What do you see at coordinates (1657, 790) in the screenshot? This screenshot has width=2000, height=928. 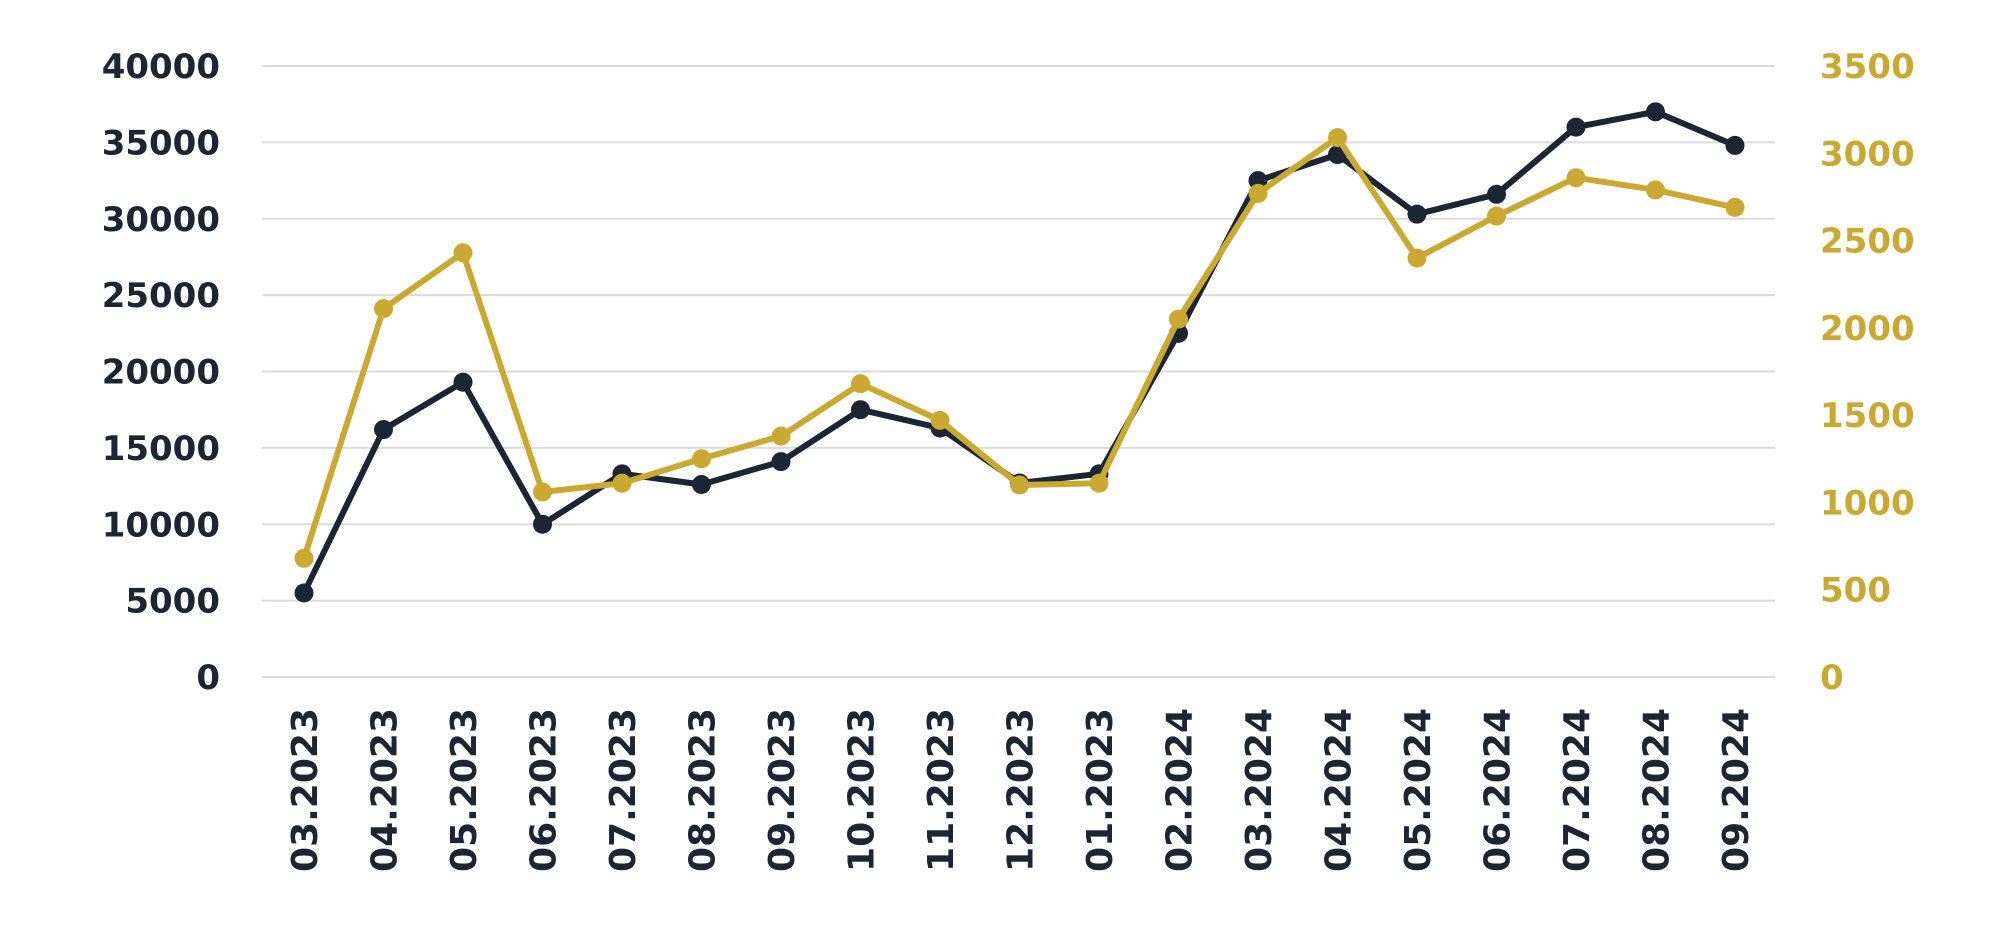 I see `x-tick-label: 08.2024` at bounding box center [1657, 790].